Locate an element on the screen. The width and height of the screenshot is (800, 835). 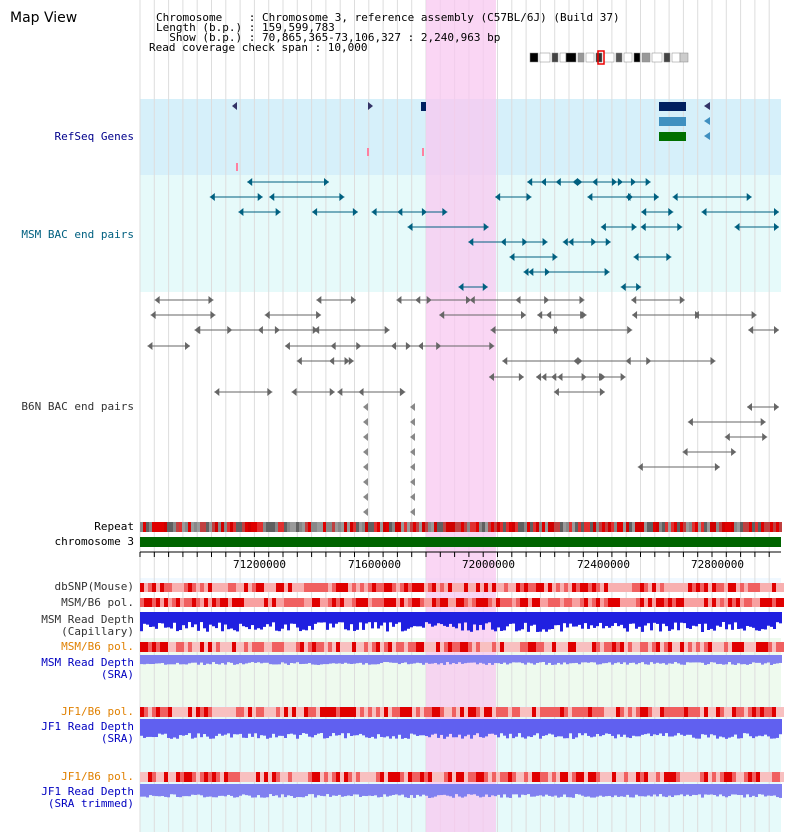
track-label-msm-b6-pol-2: MSM/B6 pol. is located at coordinates (97, 646).